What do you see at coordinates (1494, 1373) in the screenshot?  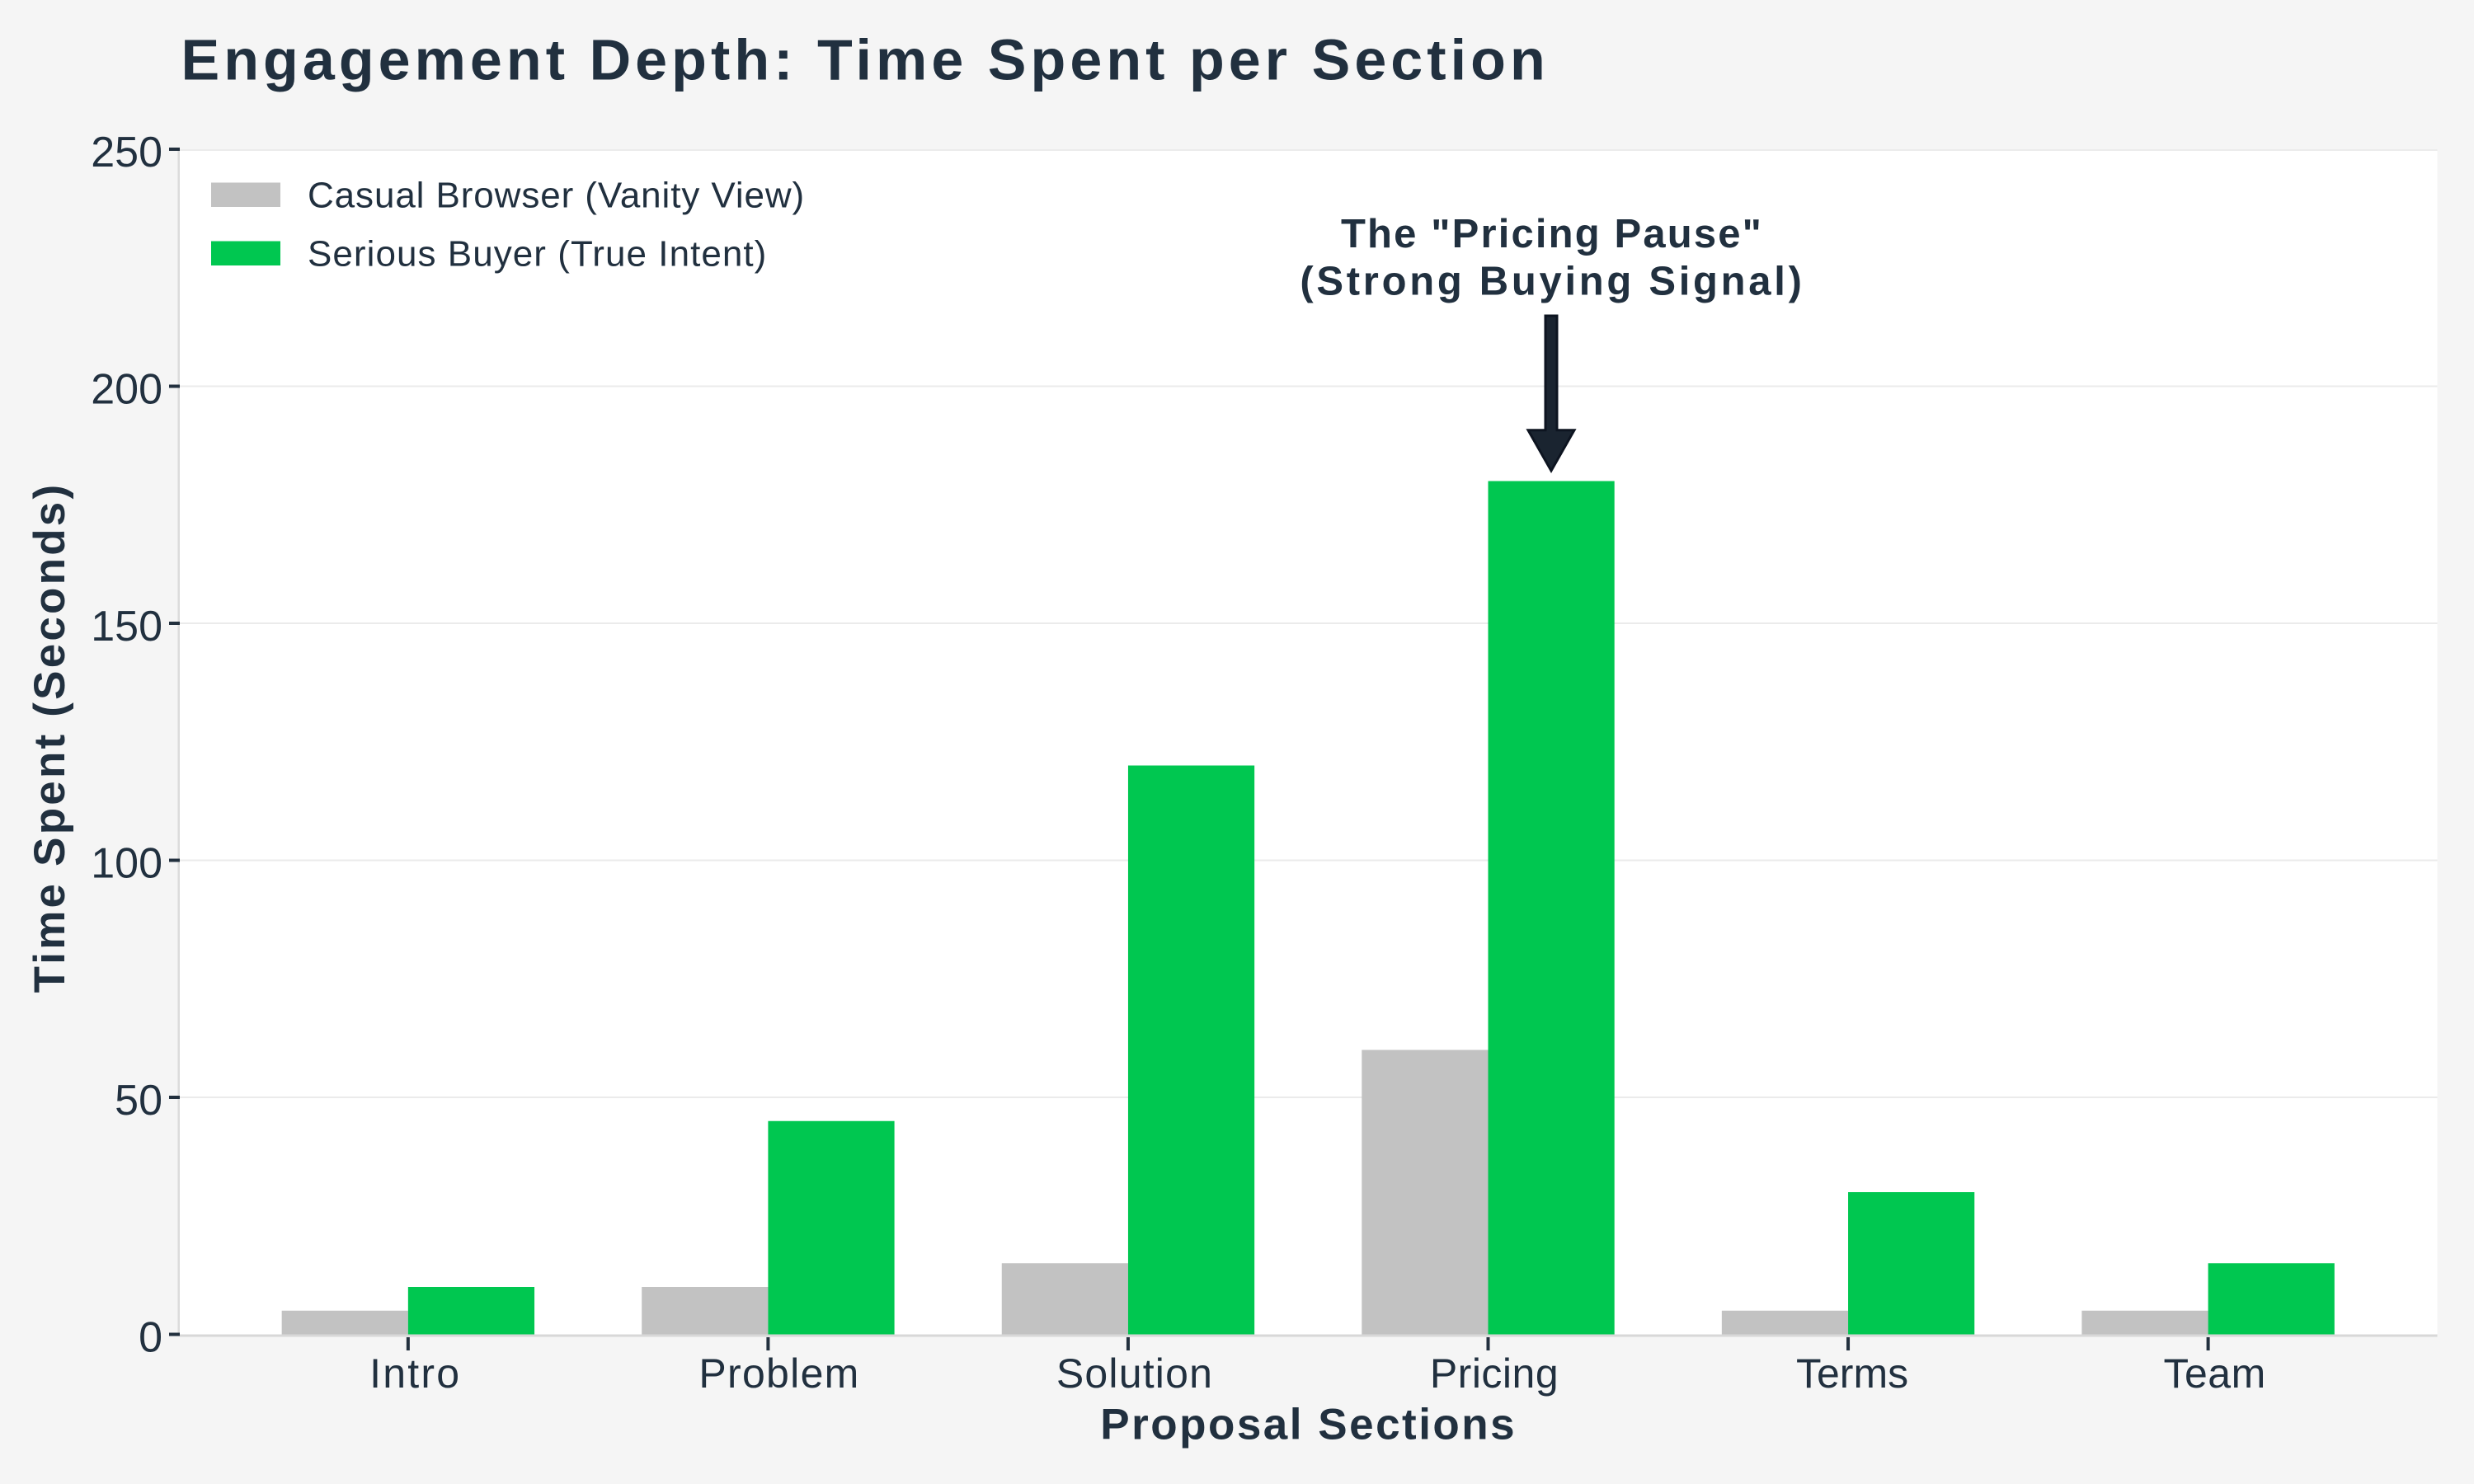 I see `svg-text: Pricing` at bounding box center [1494, 1373].